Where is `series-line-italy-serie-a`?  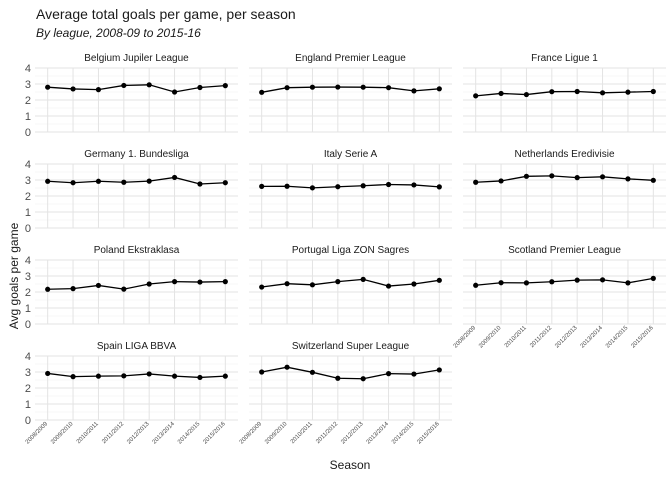
series-line-italy-serie-a is located at coordinates (350, 186).